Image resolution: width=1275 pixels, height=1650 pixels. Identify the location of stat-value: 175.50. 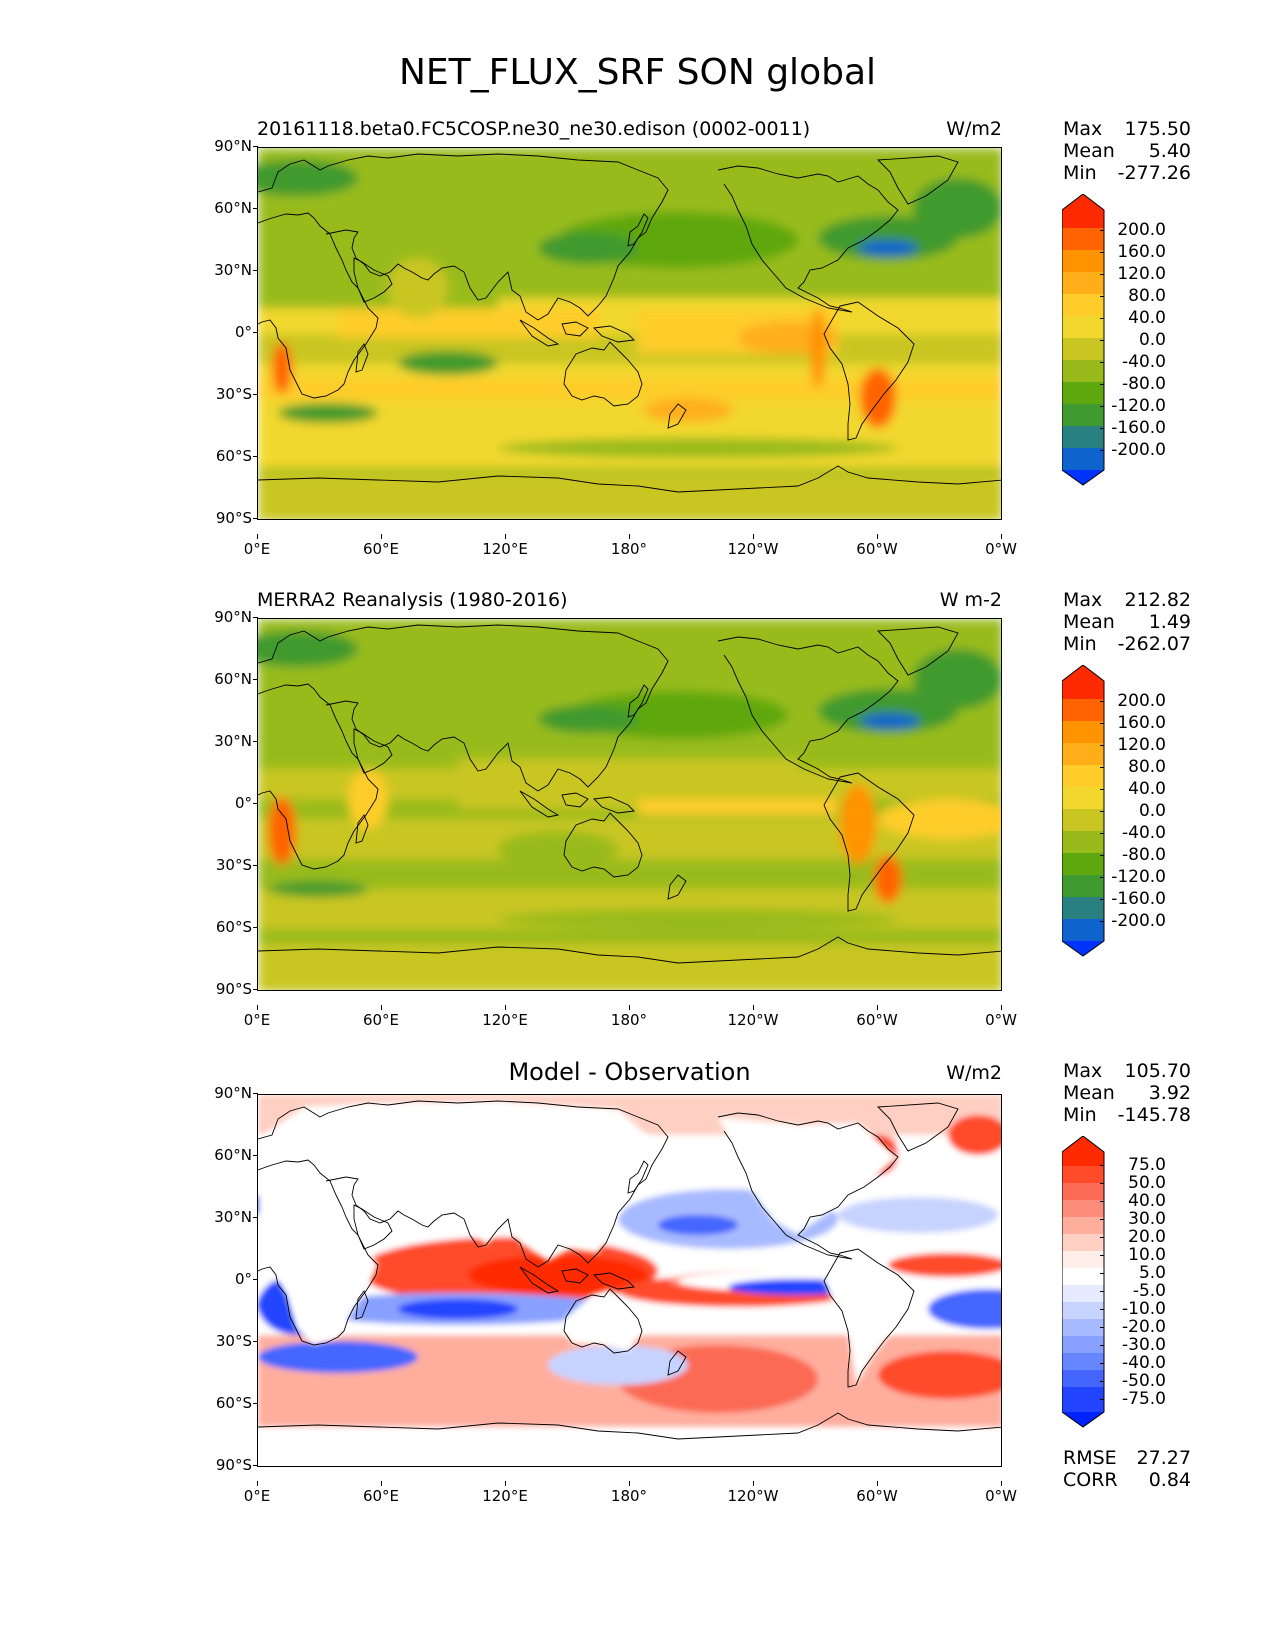
(1157, 129).